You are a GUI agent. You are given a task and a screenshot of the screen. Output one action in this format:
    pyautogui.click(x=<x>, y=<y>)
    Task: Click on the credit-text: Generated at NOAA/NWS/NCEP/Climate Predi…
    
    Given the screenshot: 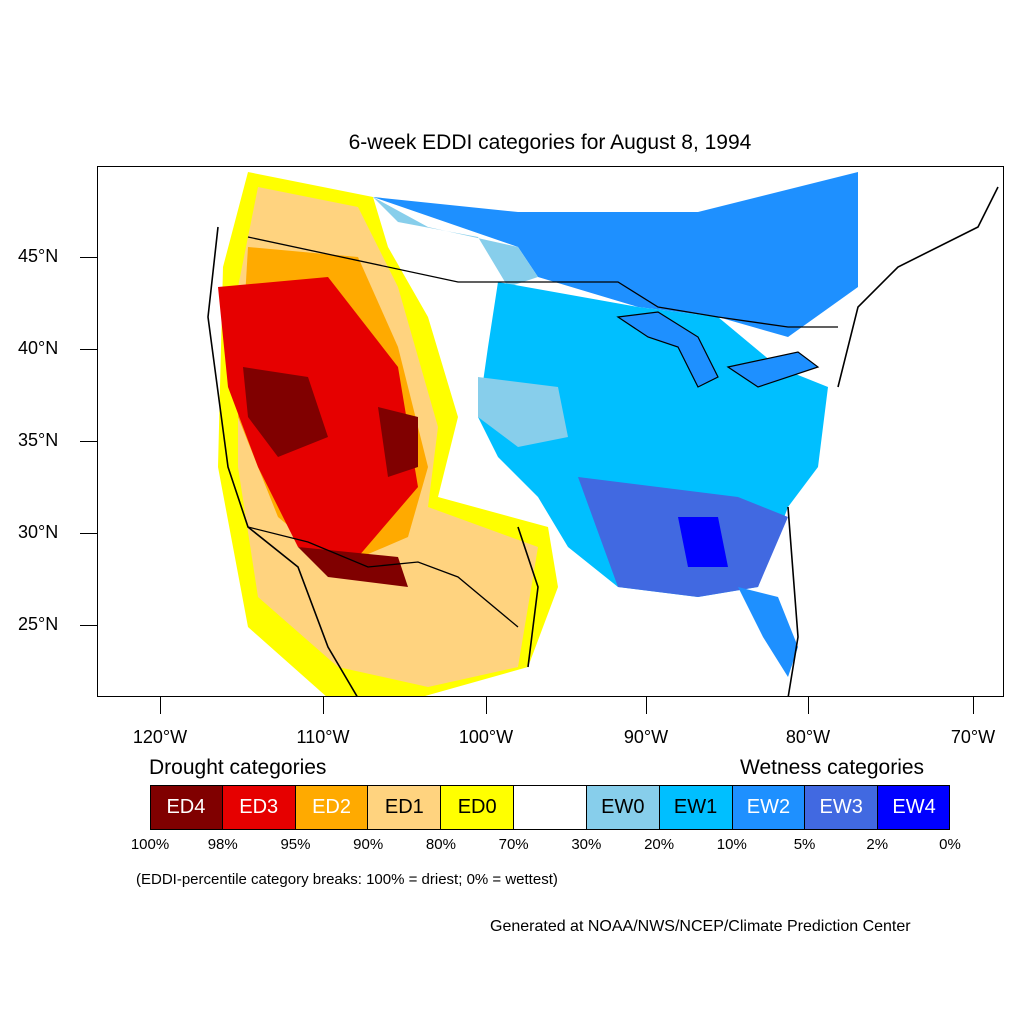 What is the action you would take?
    pyautogui.click(x=700, y=926)
    